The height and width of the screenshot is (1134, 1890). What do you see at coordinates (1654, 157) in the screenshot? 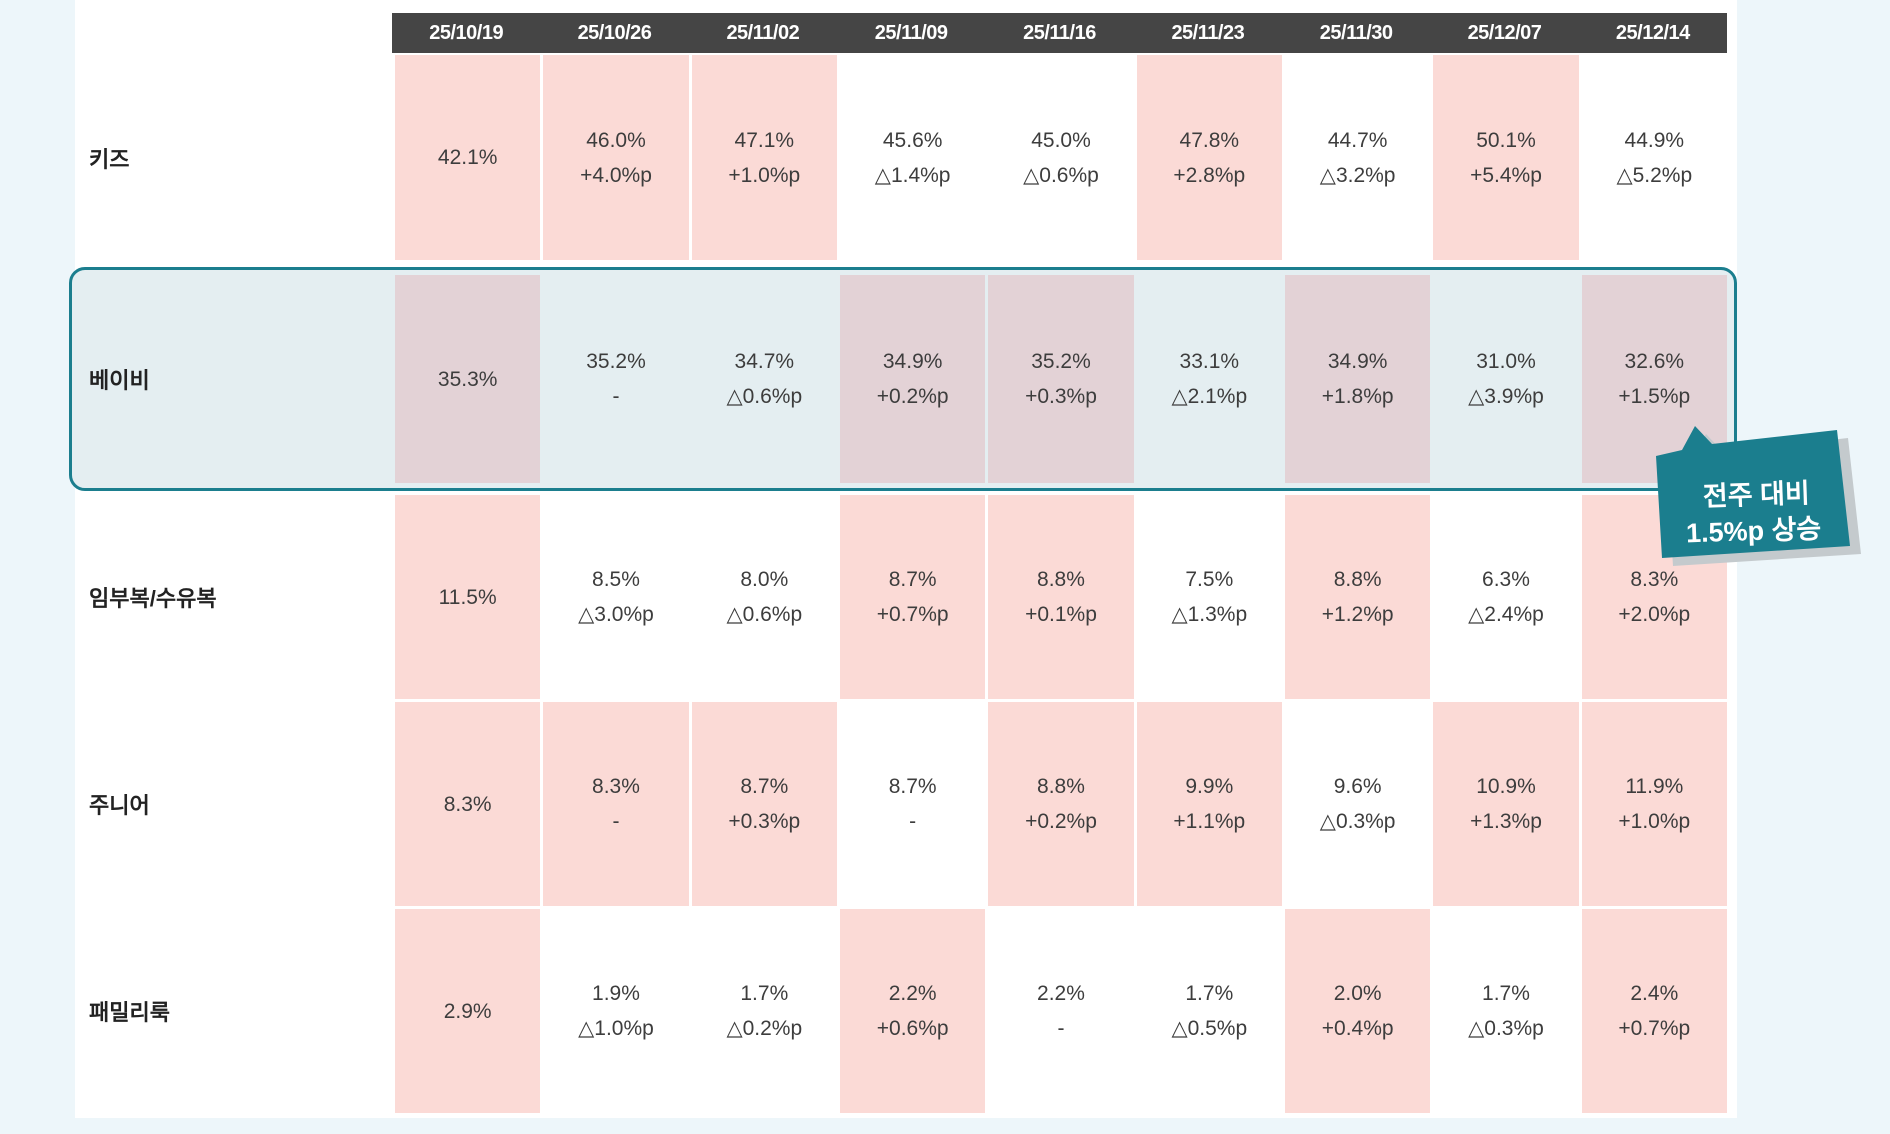
I see `data-cell: 44.9% △5.2%p` at bounding box center [1654, 157].